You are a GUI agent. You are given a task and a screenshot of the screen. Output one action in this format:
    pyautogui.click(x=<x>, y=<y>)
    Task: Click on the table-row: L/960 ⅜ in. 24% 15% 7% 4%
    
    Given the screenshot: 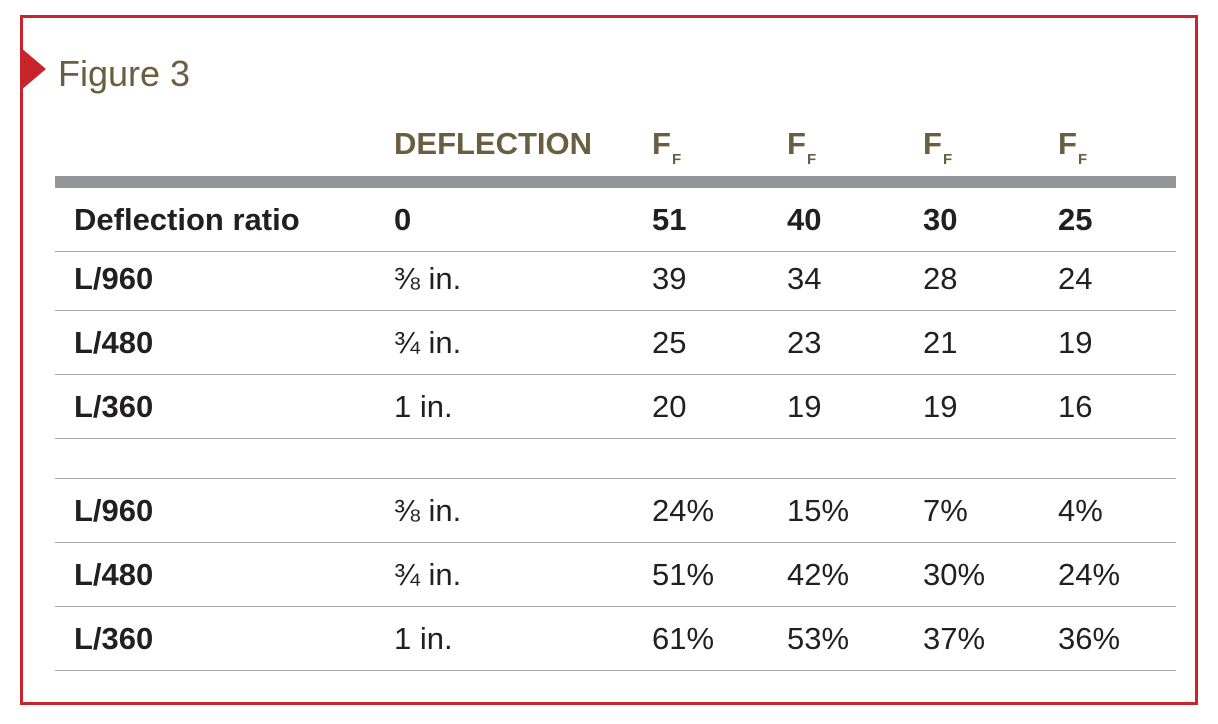 What is the action you would take?
    pyautogui.click(x=615, y=511)
    